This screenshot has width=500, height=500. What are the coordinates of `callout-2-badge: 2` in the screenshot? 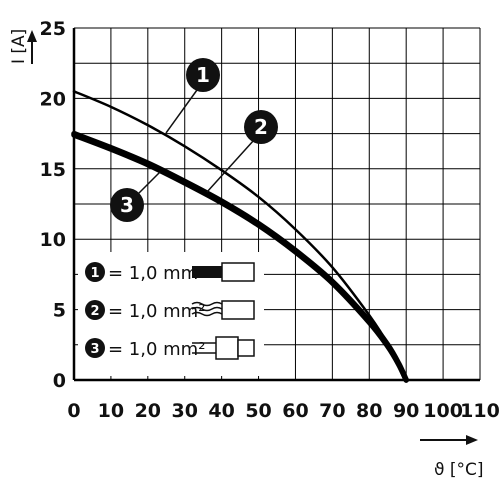 It's located at (261, 127).